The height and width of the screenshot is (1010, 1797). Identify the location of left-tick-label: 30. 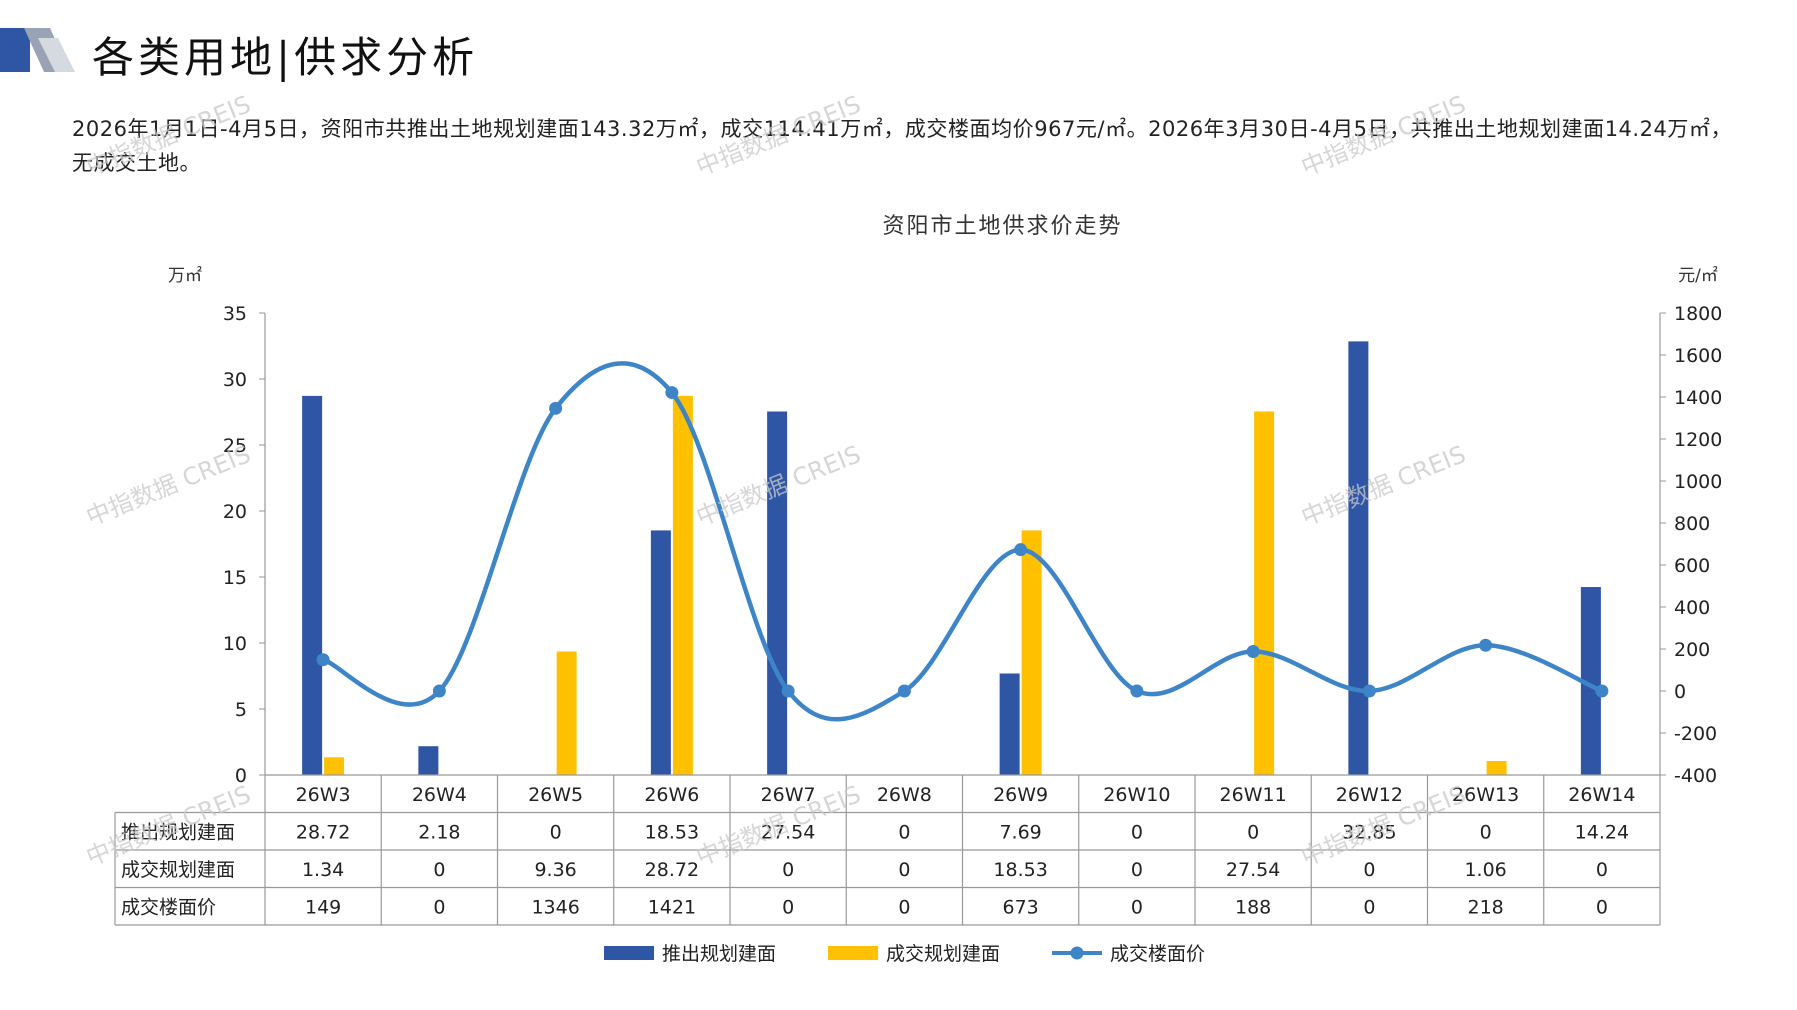
(235, 380).